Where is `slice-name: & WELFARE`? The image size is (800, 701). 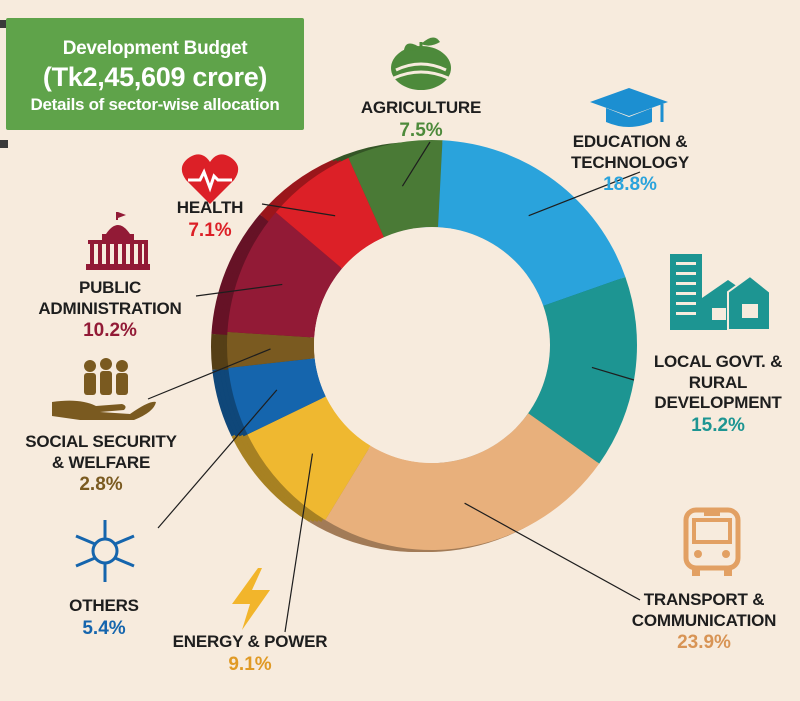 slice-name: & WELFARE is located at coordinates (101, 462).